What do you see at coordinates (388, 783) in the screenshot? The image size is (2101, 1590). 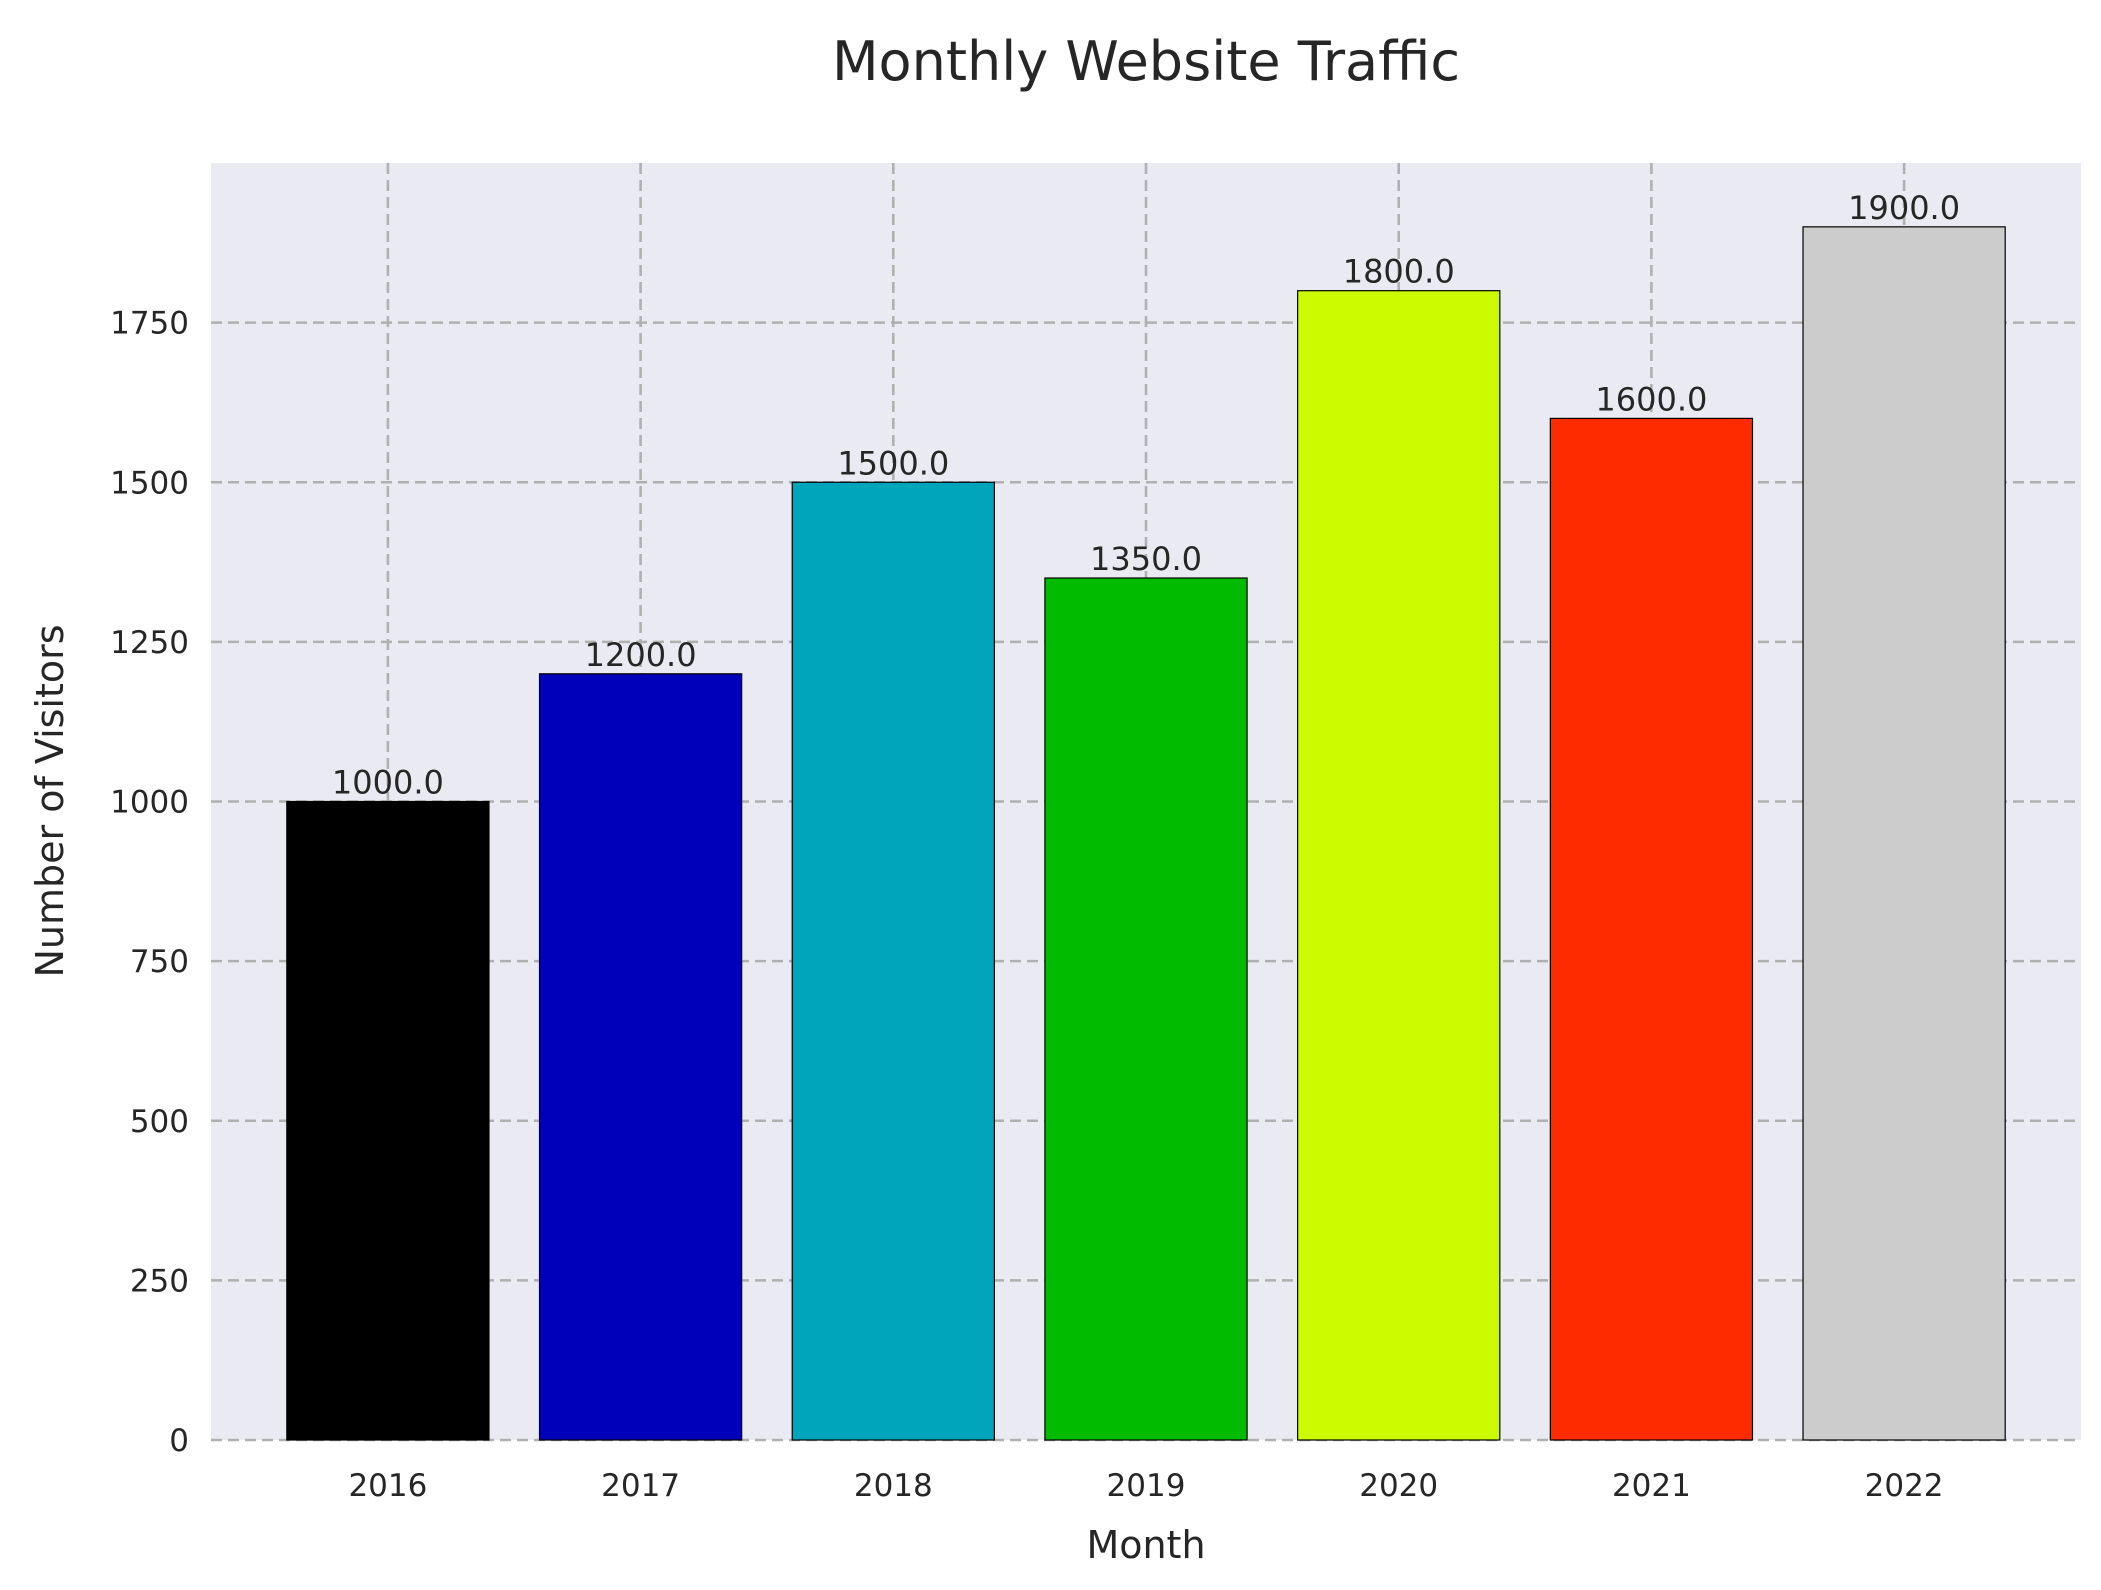 I see `data-label-2016: 1000.0` at bounding box center [388, 783].